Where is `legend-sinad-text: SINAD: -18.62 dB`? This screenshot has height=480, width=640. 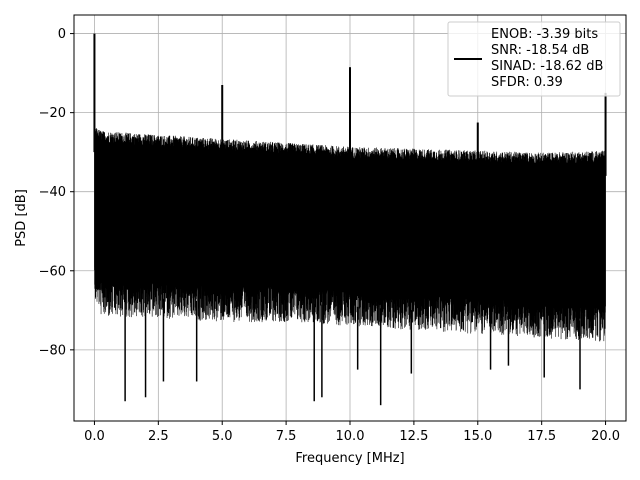
legend-sinad-text: SINAD: -18.62 dB is located at coordinates (547, 66).